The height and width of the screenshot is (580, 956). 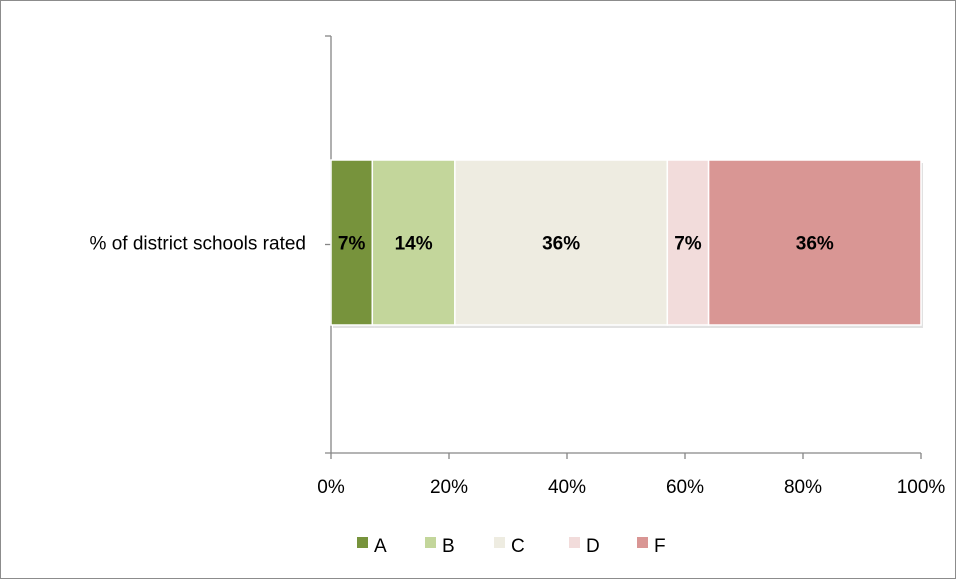 I want to click on data-label-b: 14%, so click(x=414, y=244).